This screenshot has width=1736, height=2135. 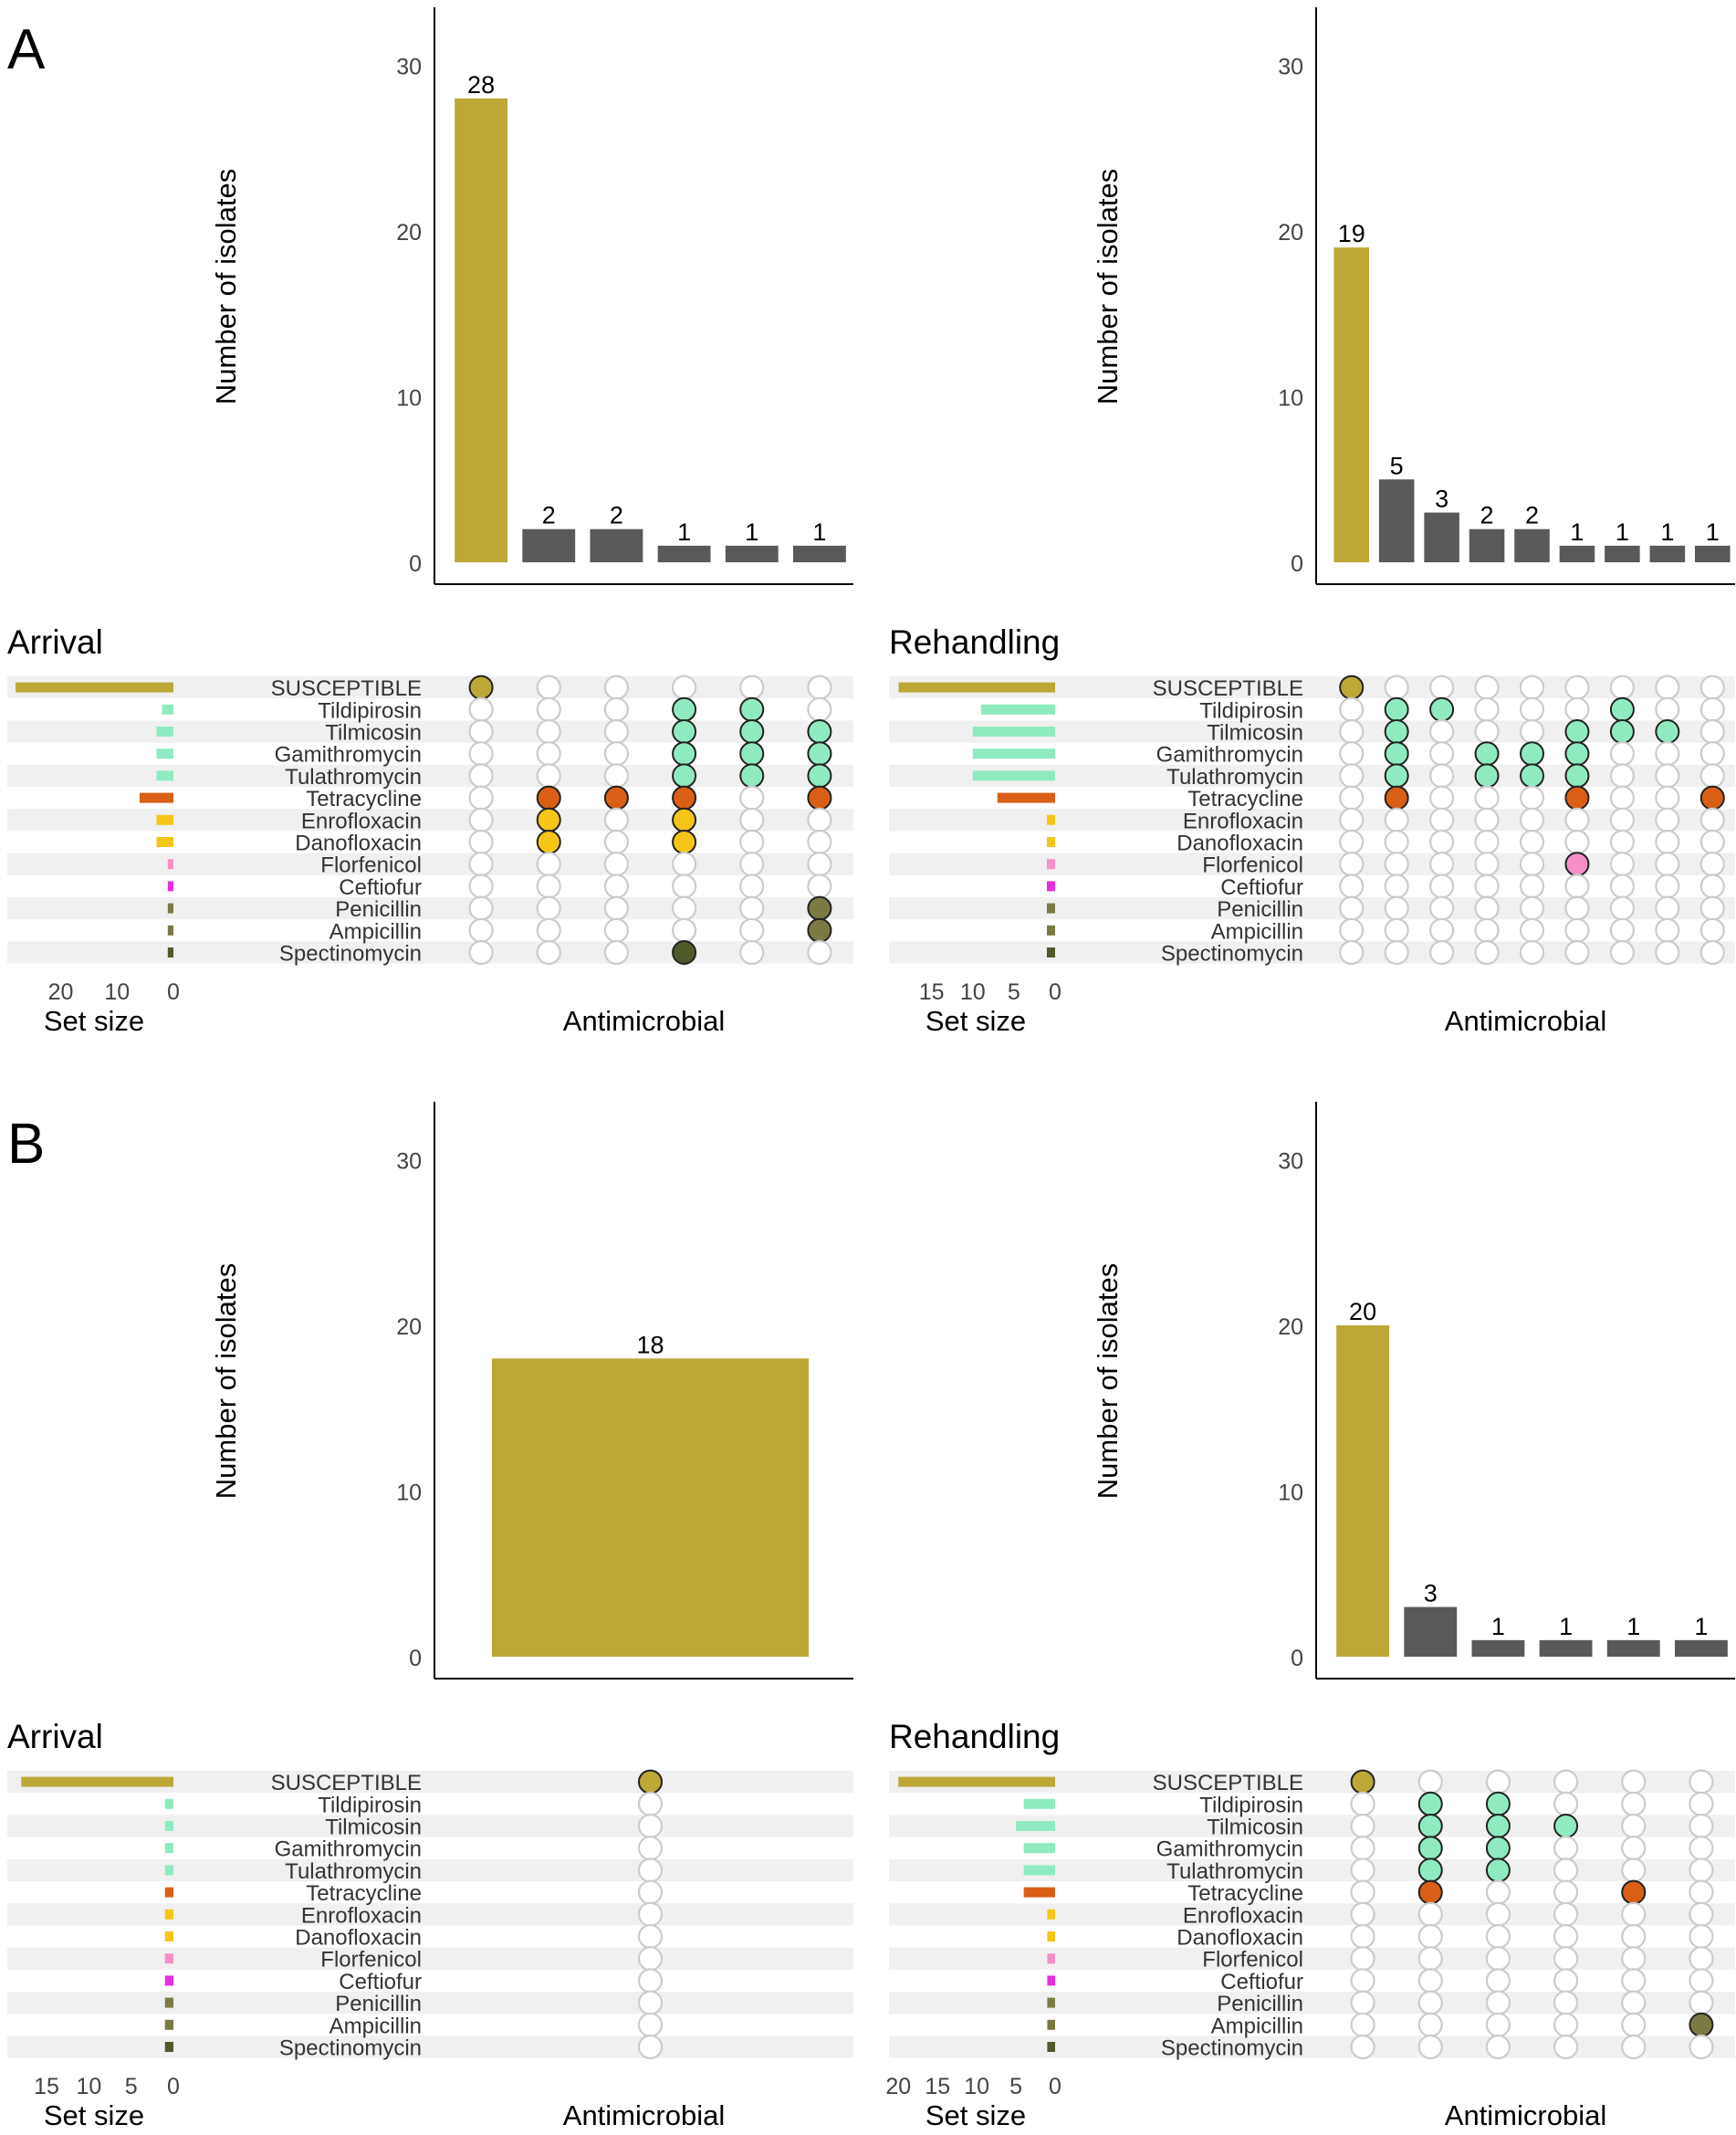 What do you see at coordinates (1525, 1021) in the screenshot?
I see `x-axis-label: Antimicrobial` at bounding box center [1525, 1021].